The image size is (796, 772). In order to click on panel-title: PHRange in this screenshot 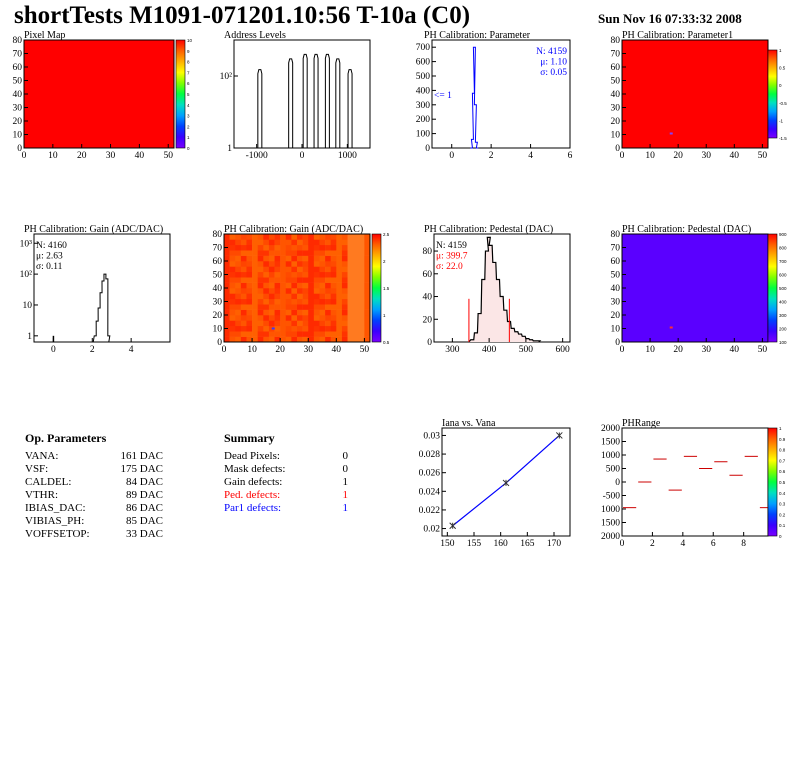, I will do `click(641, 423)`.